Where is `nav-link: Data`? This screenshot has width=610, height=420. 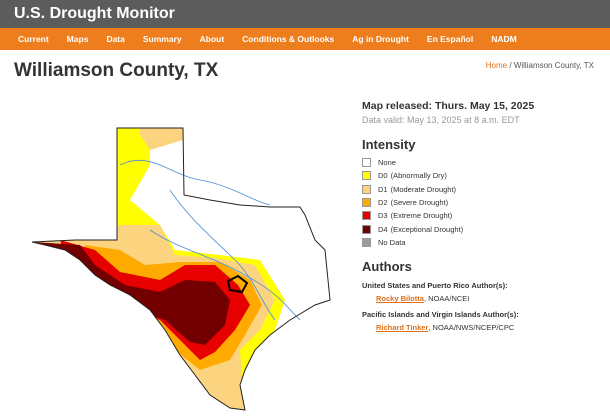 nav-link: Data is located at coordinates (115, 39).